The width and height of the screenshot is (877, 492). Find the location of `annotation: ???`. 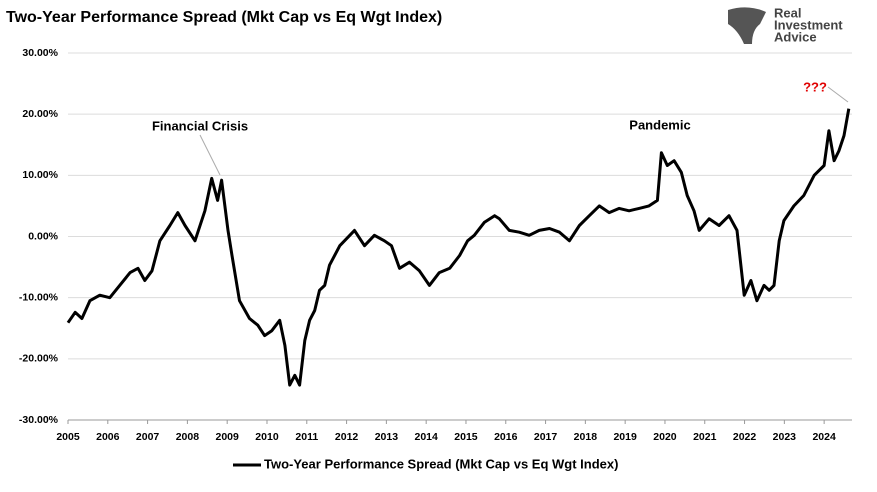

annotation: ??? is located at coordinates (815, 86).